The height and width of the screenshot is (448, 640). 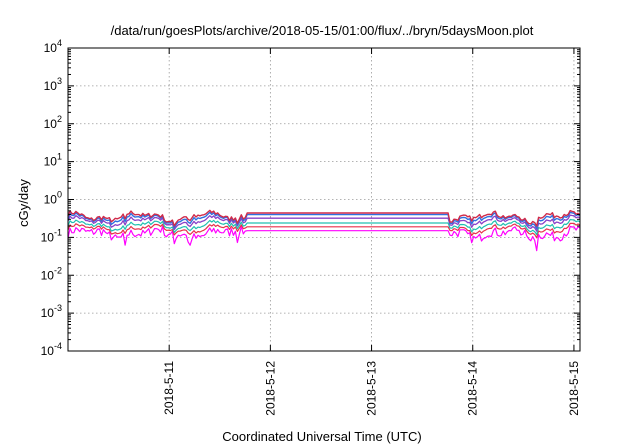 I want to click on x-tick-label: 2018-5-13, so click(x=372, y=388).